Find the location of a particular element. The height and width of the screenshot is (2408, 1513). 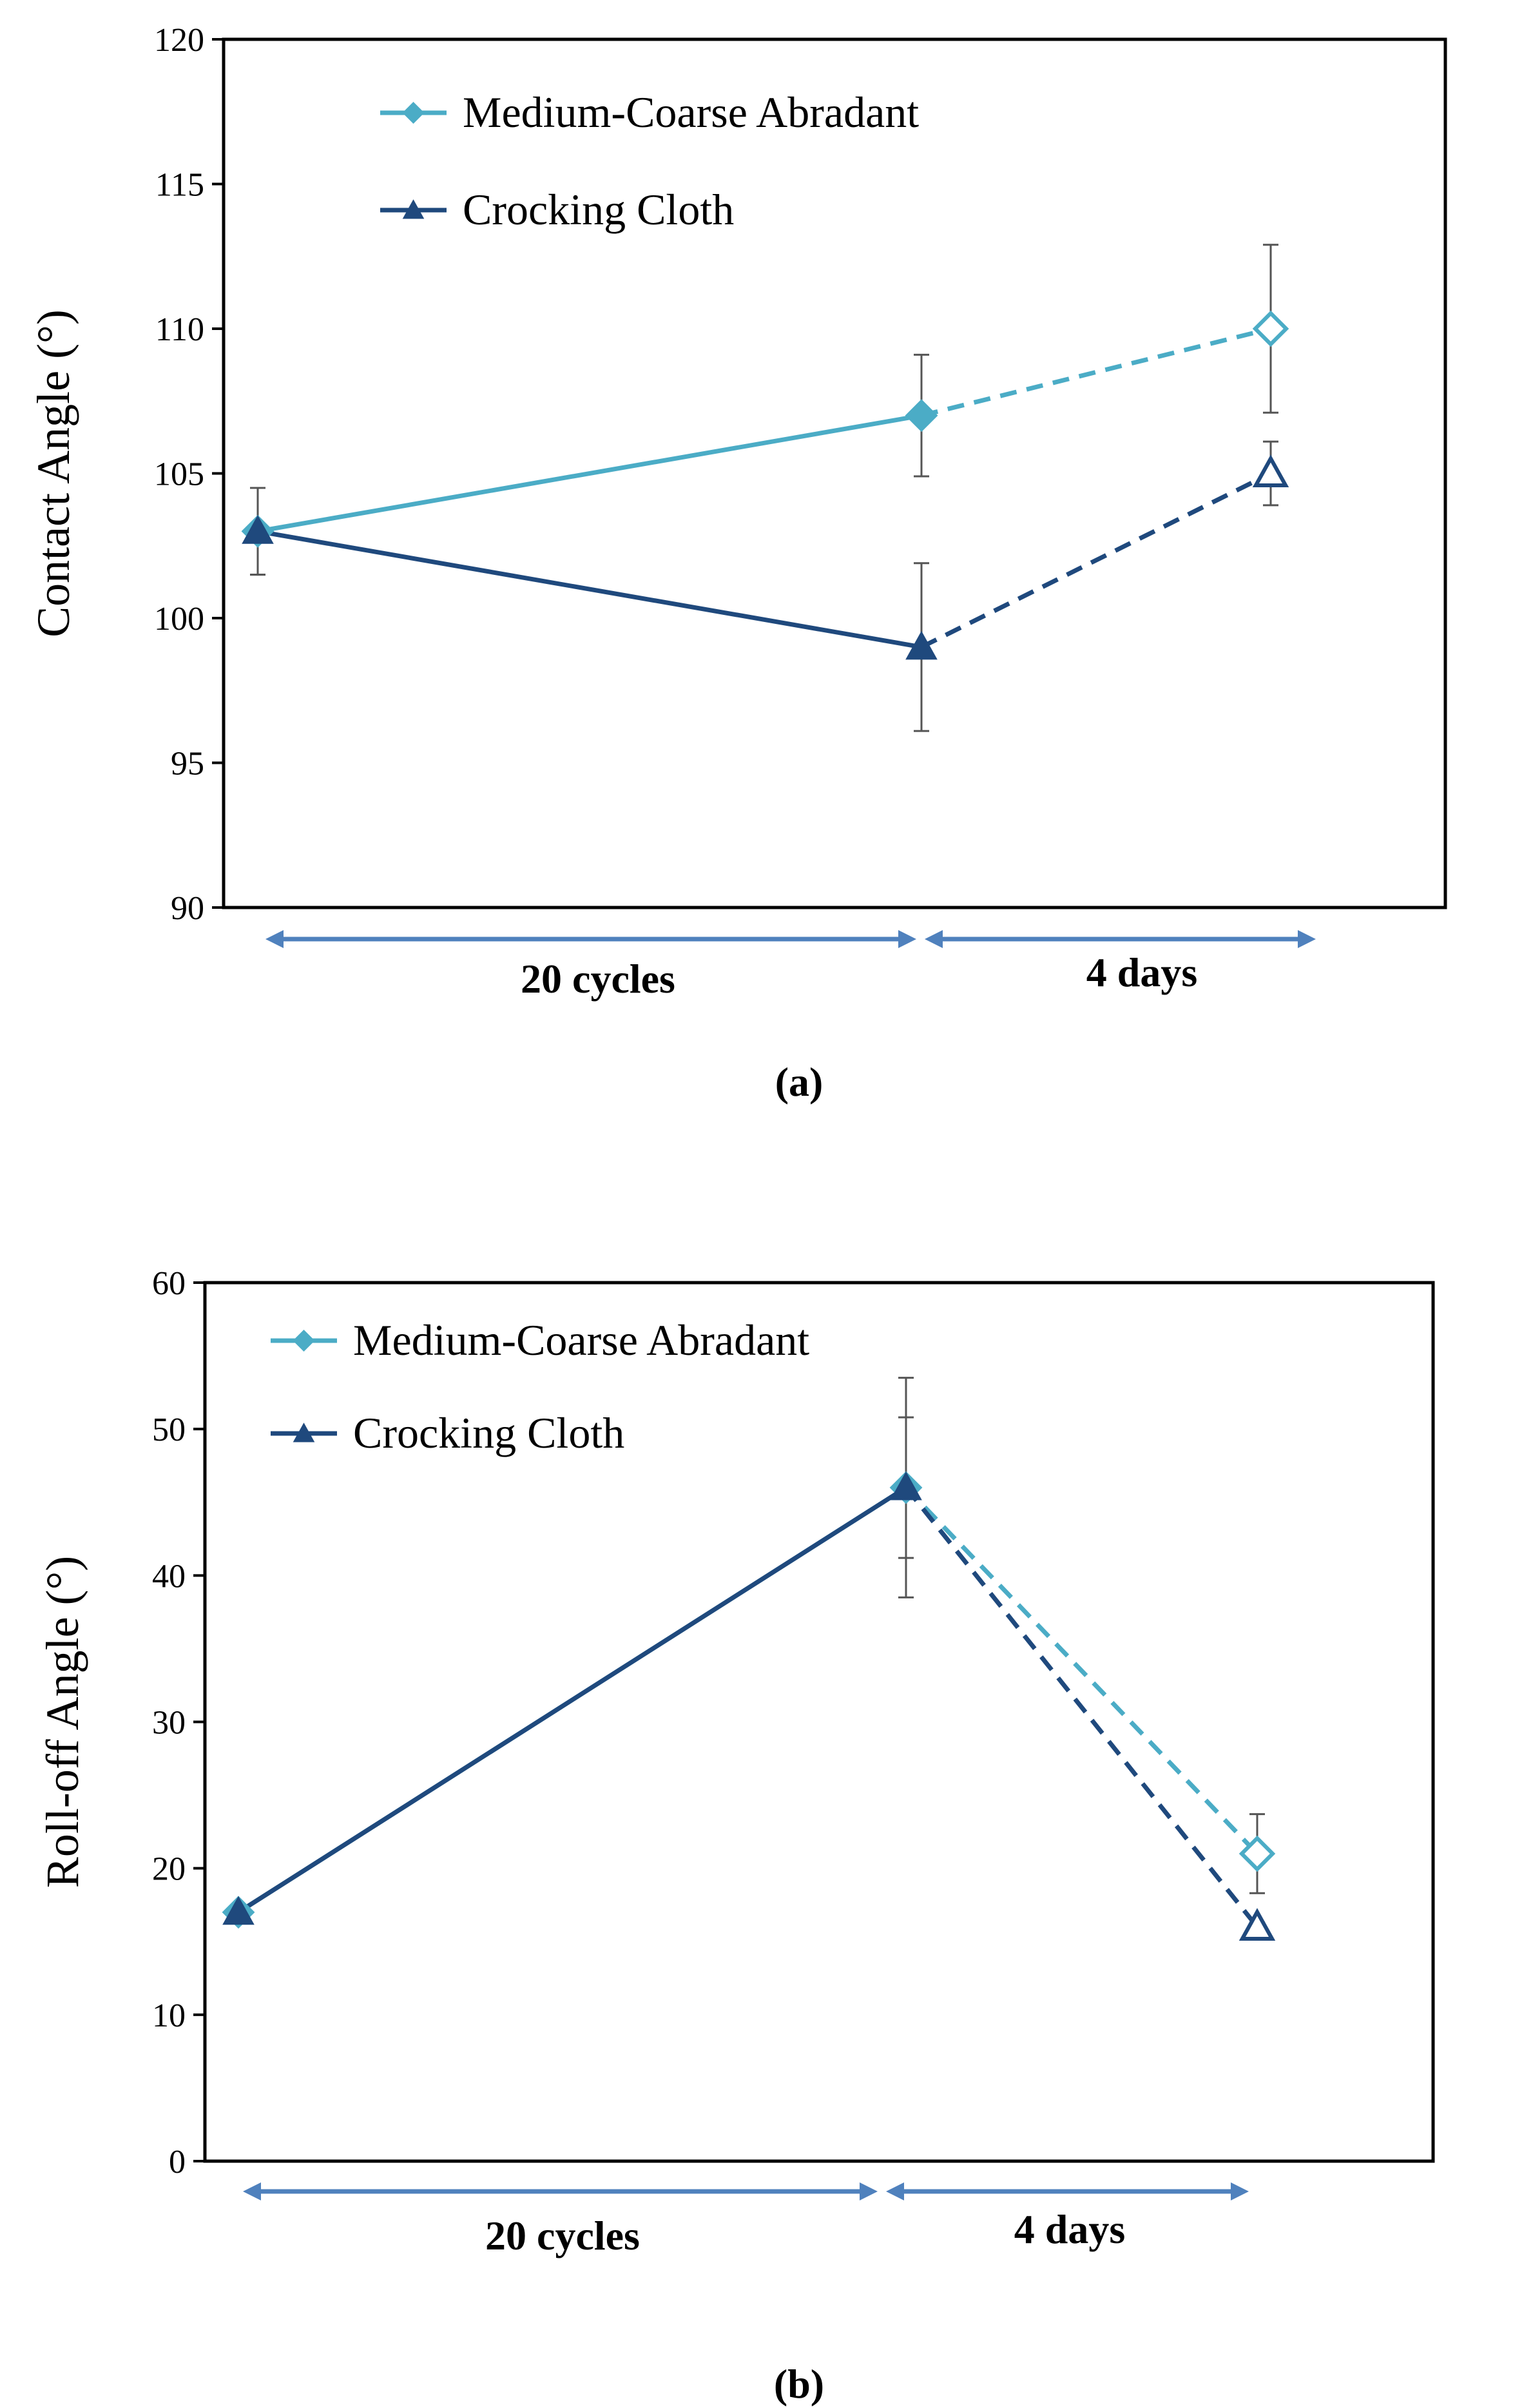

chart-b-legend: Medium-Coarse Abradant Crocking Cloth is located at coordinates (540, 1386).